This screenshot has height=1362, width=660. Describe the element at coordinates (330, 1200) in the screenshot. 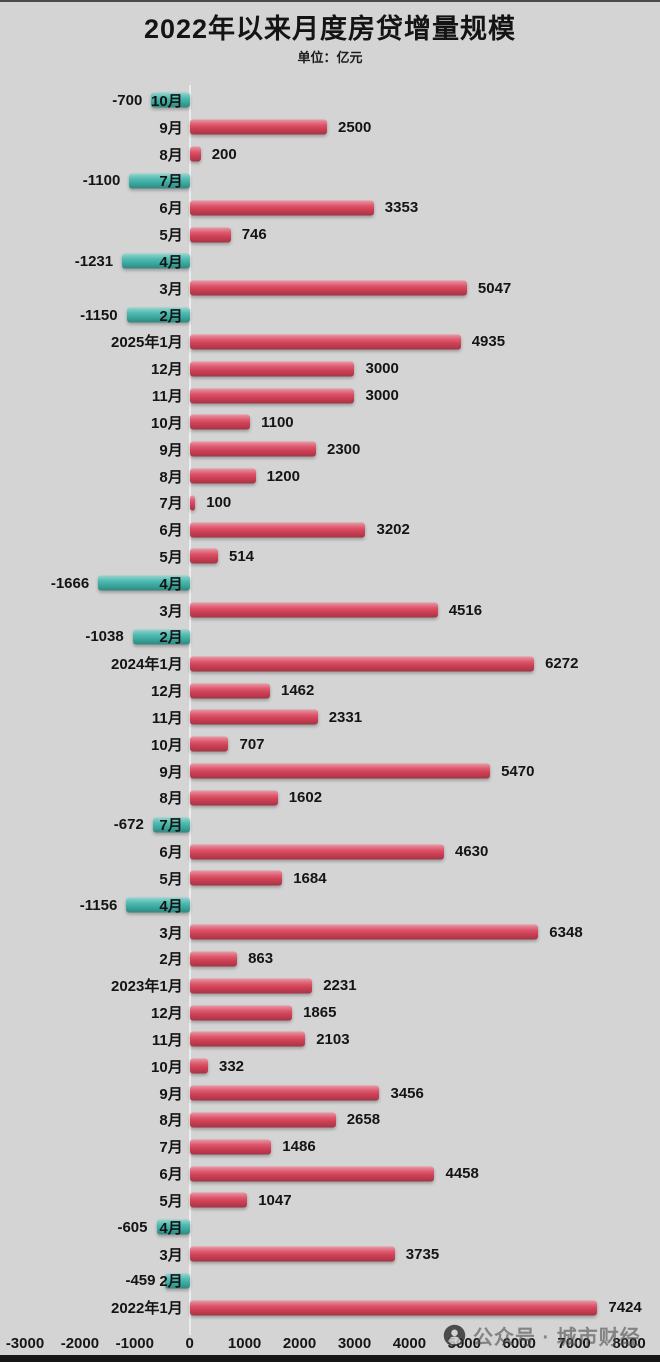

I see `bar-row: 5月 1047` at that location.